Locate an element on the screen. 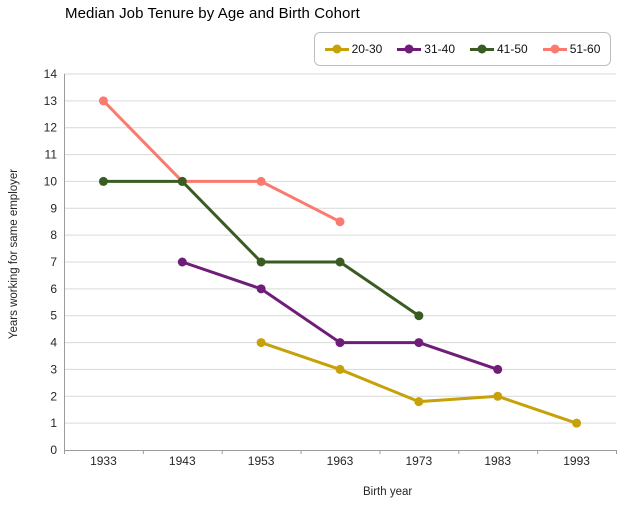 The image size is (632, 507). y-tick-label-9: 9 is located at coordinates (53, 208).